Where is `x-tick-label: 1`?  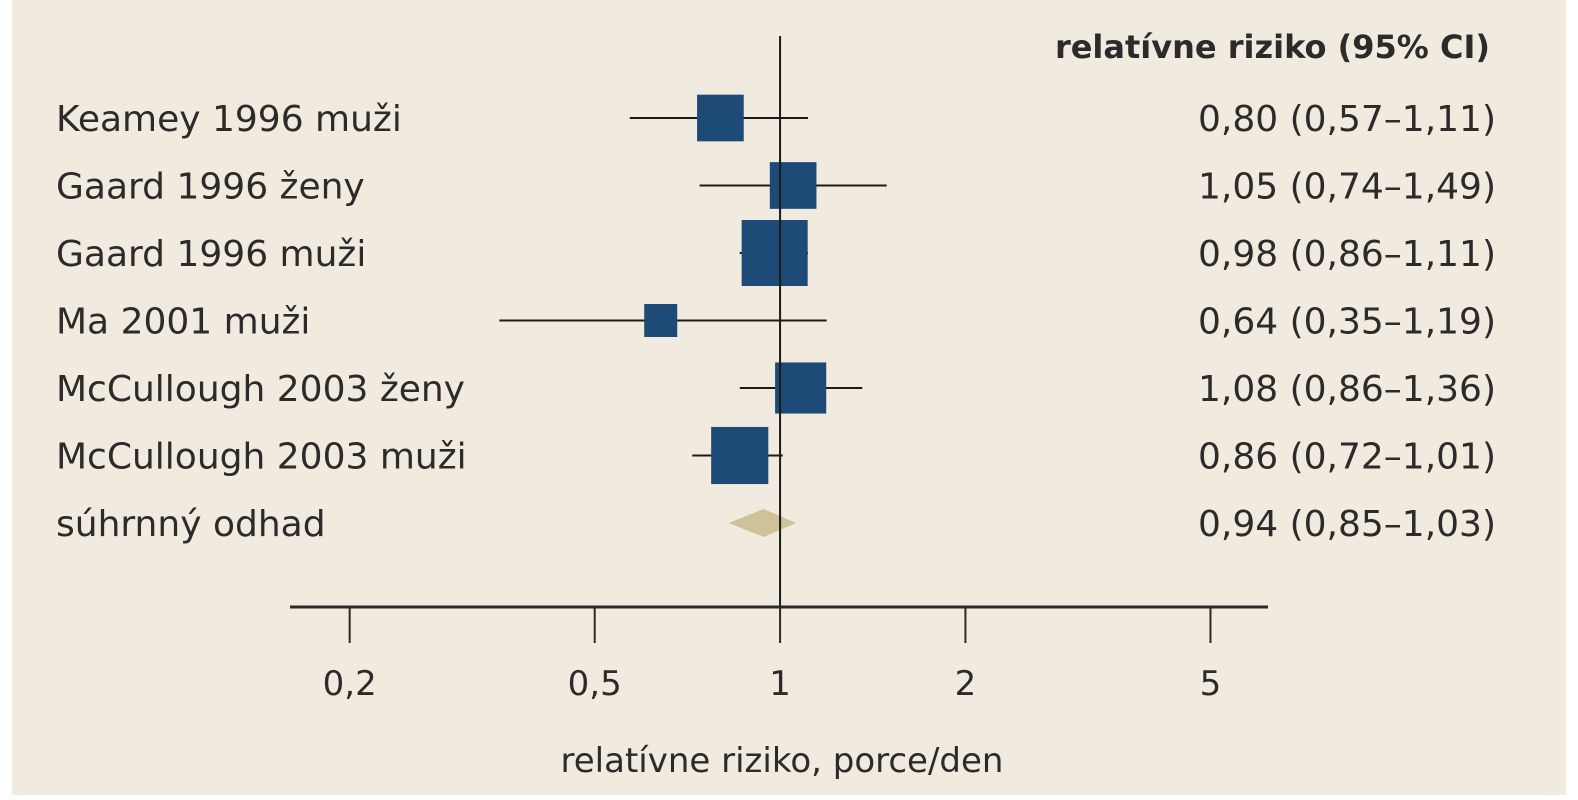 x-tick-label: 1 is located at coordinates (780, 684).